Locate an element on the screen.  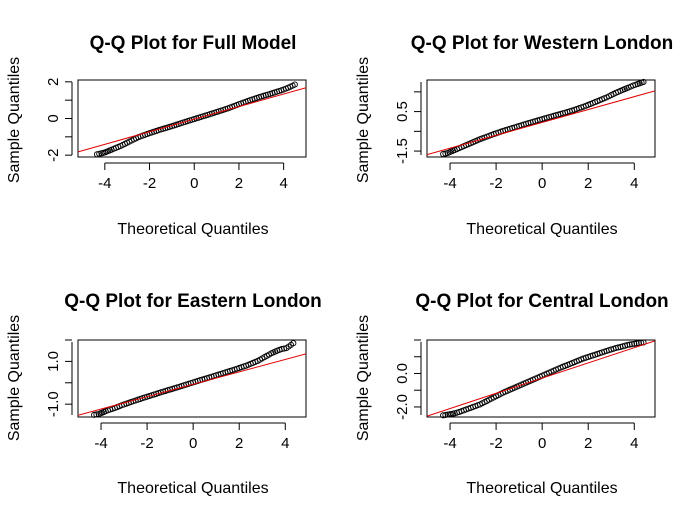
y-tick-label: -2.0 is located at coordinates (402, 407).